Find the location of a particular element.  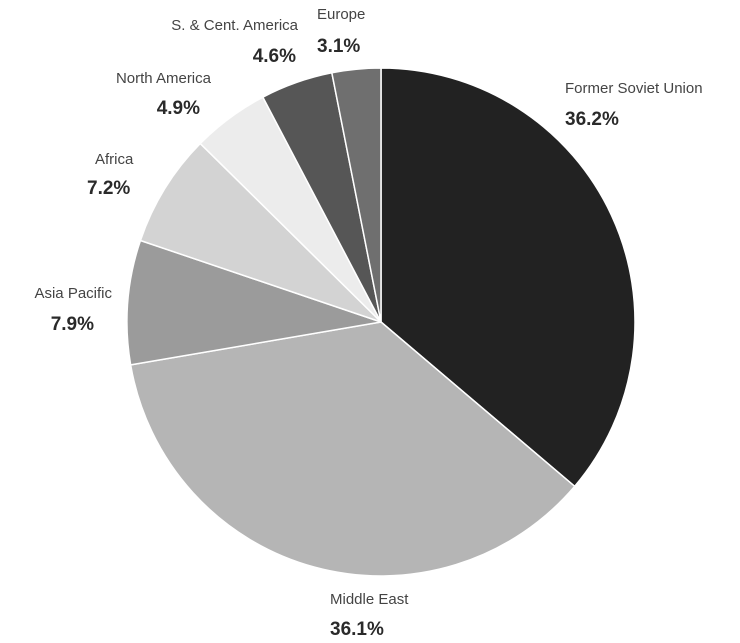

label-europe: Europe is located at coordinates (341, 14).